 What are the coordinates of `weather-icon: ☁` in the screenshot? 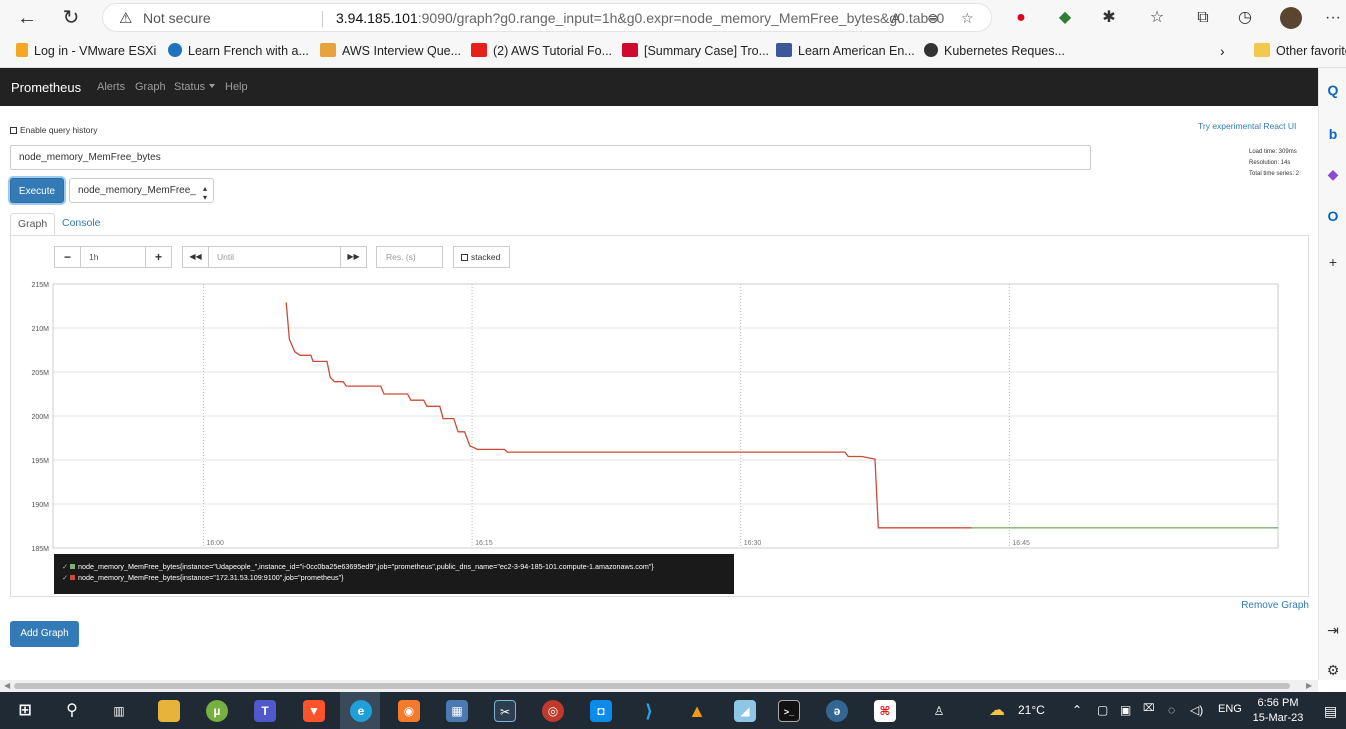 It's located at (997, 710).